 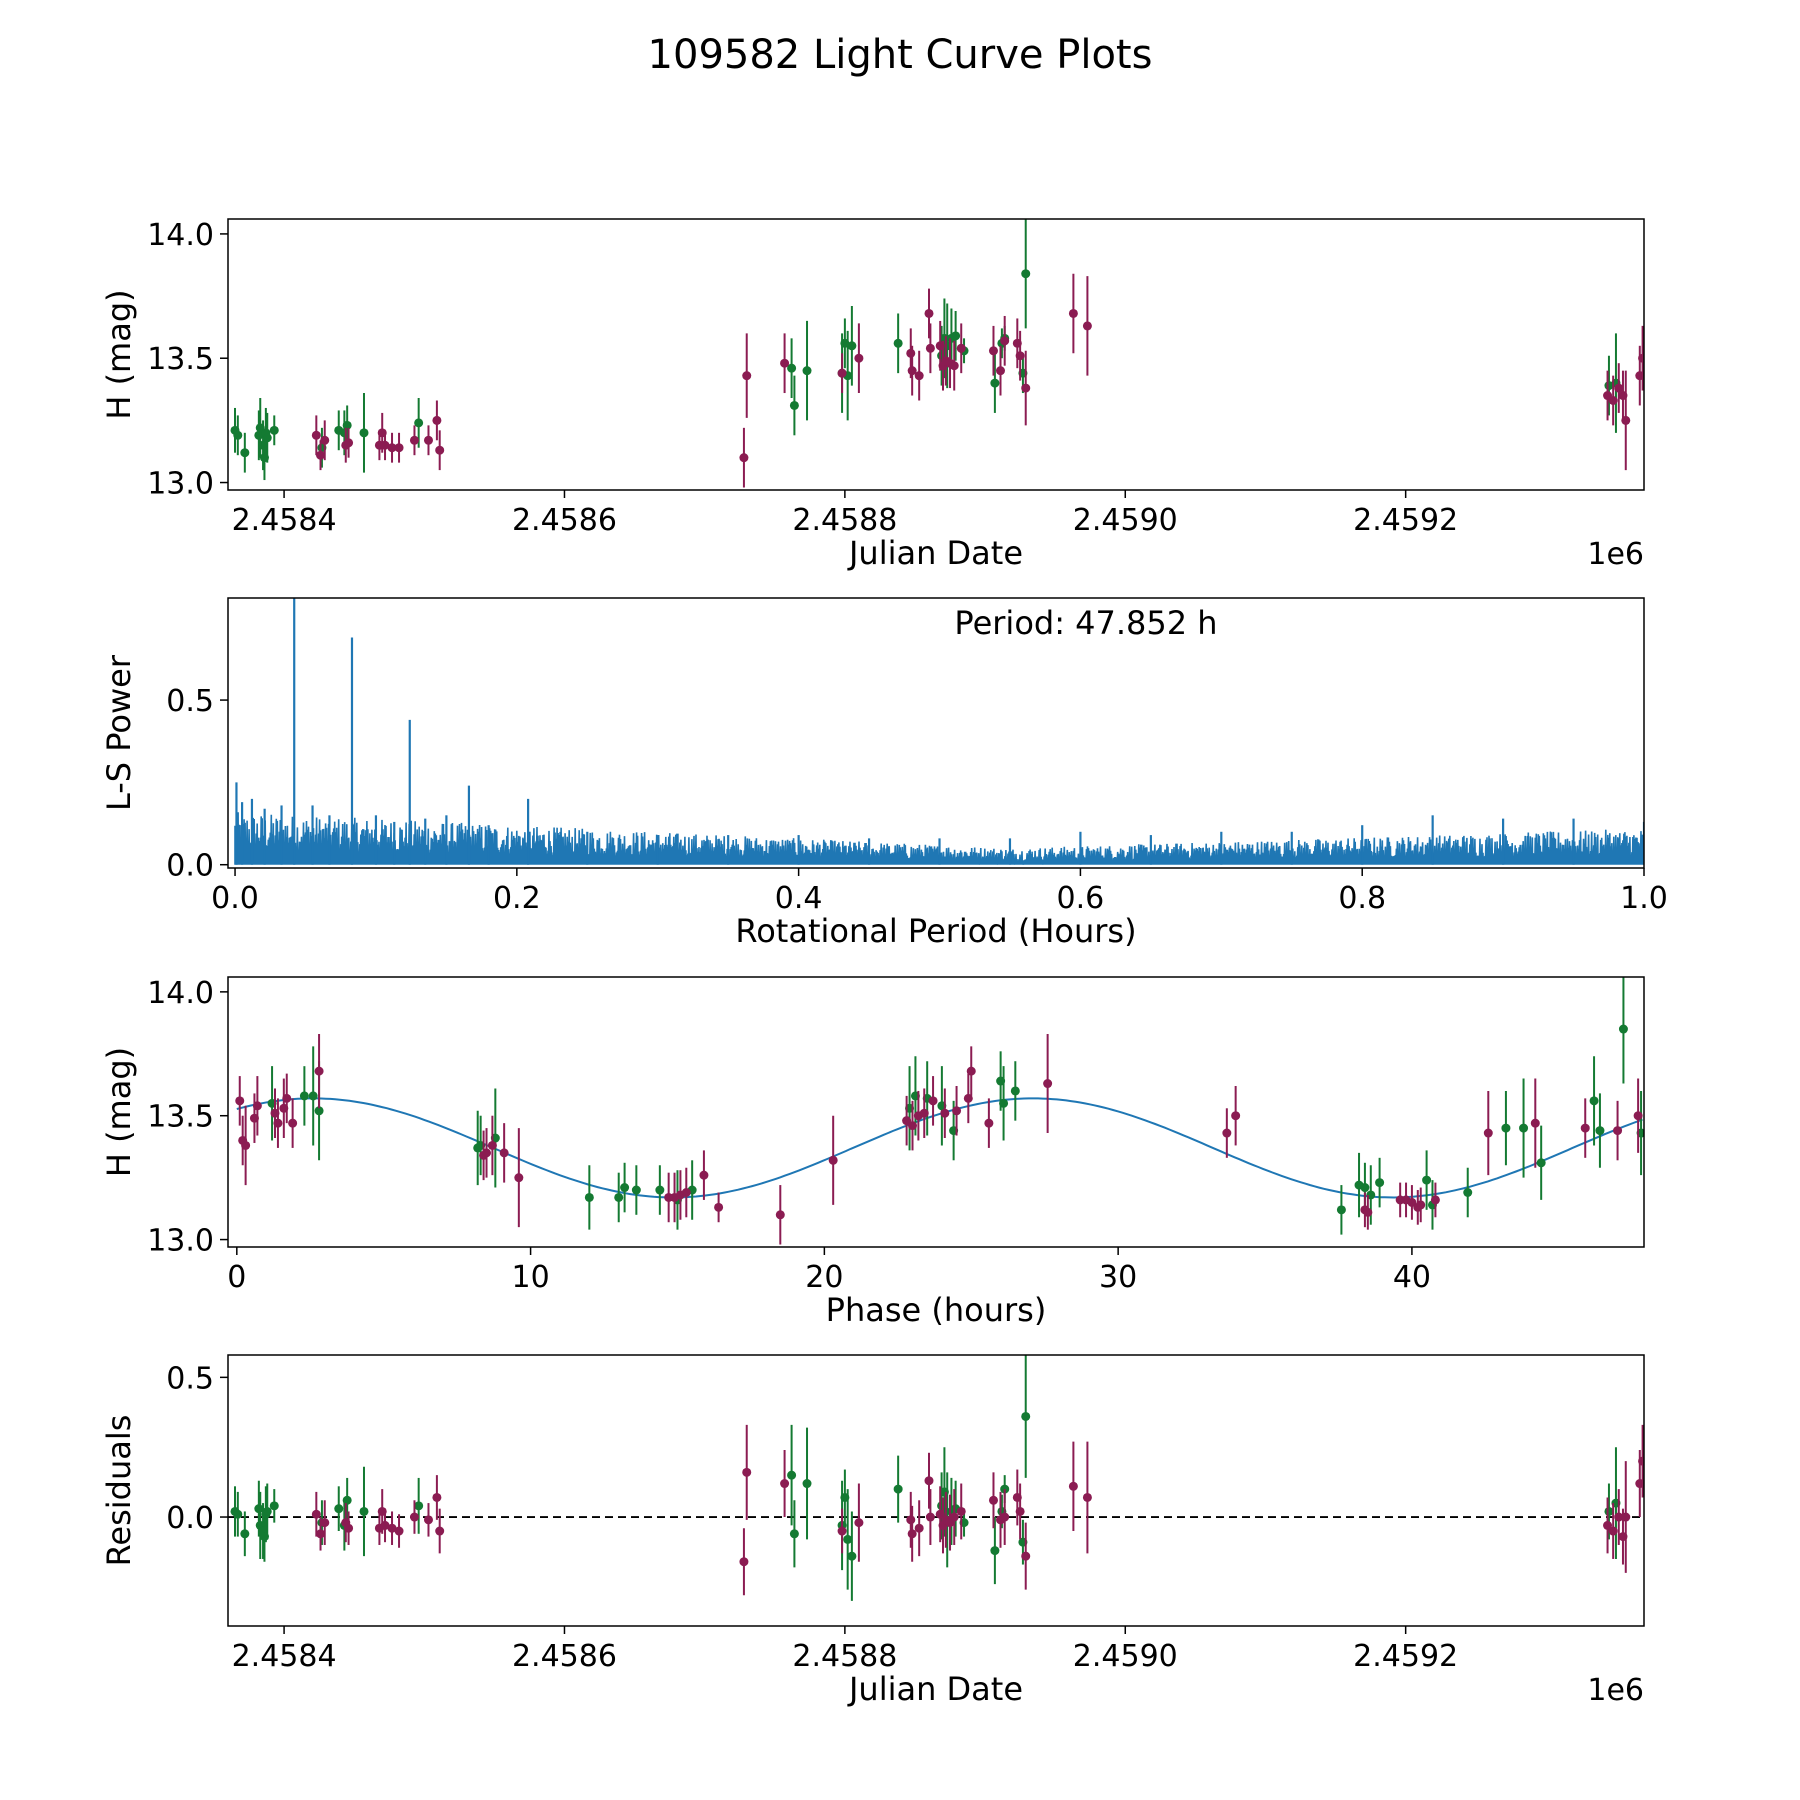 What do you see at coordinates (1405, 520) in the screenshot?
I see `raw-x-tick-label: 2.4592` at bounding box center [1405, 520].